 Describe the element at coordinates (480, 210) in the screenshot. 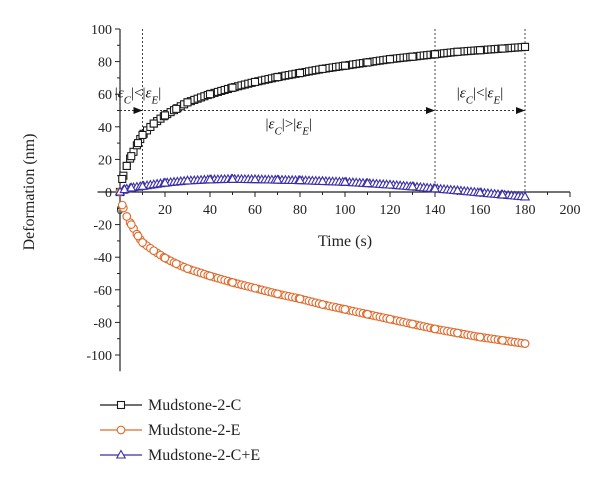

I see `x-tick-label: 160` at that location.